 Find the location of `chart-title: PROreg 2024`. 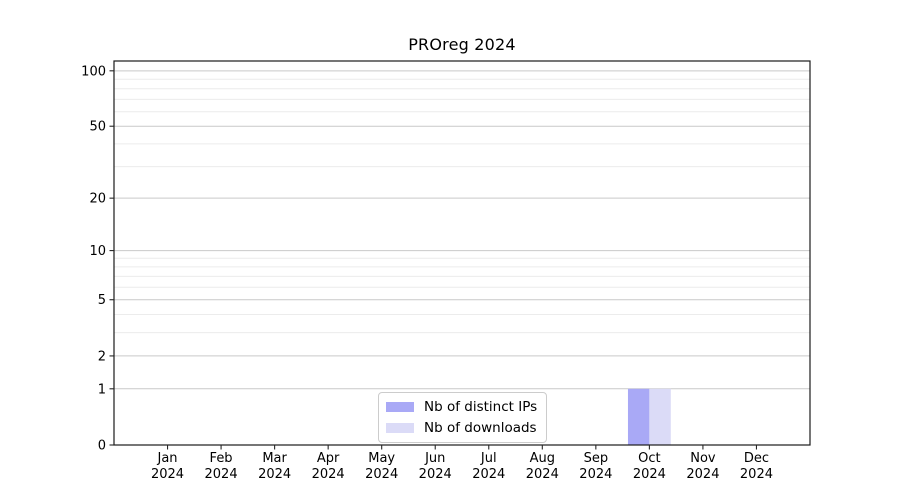

chart-title: PROreg 2024 is located at coordinates (462, 44).